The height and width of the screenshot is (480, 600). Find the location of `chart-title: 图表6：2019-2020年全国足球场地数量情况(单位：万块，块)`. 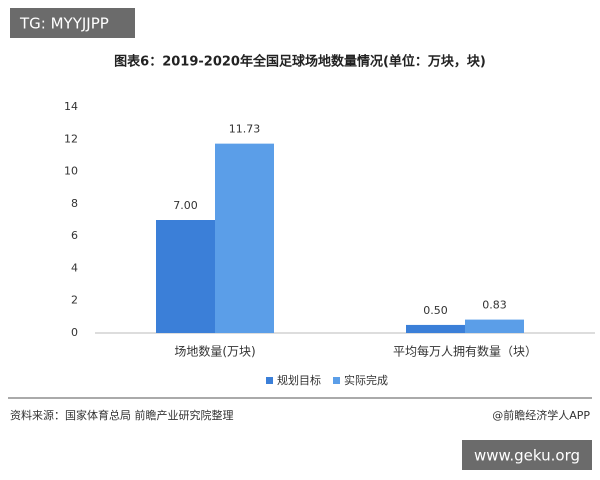

chart-title: 图表6：2019-2020年全国足球场地数量情况(单位：万块，块) is located at coordinates (300, 62).